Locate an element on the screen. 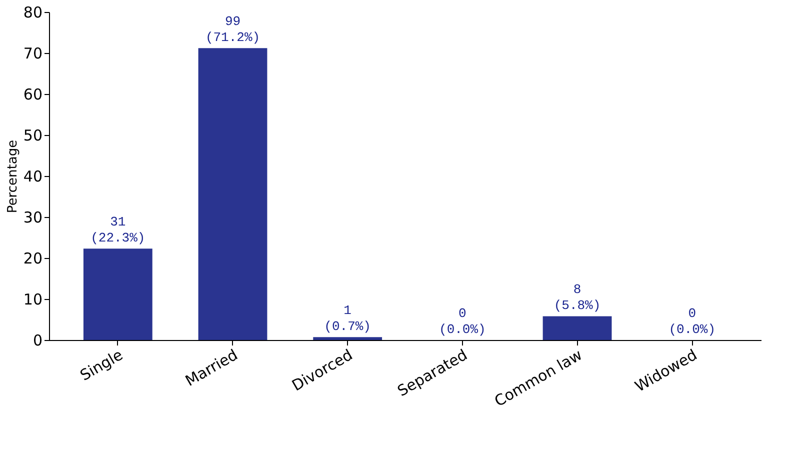 The image size is (806, 452). y-tick-label: 0 is located at coordinates (37, 341).